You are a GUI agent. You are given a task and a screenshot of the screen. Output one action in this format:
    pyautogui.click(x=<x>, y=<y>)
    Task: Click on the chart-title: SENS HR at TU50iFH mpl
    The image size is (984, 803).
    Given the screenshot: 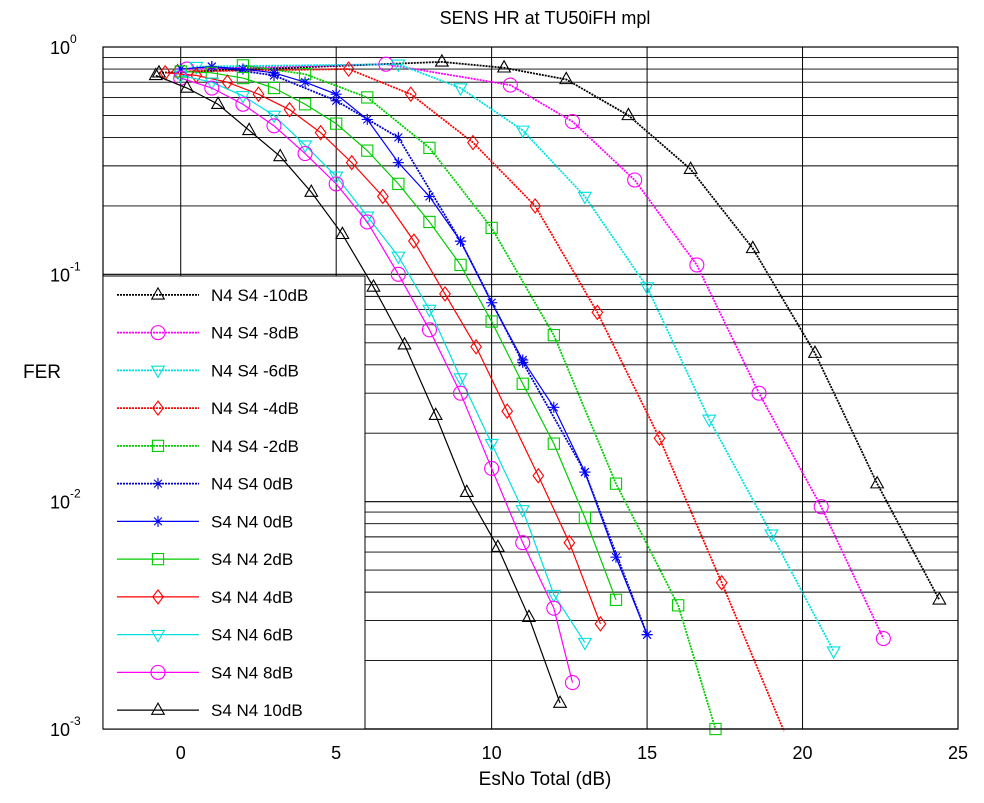 What is the action you would take?
    pyautogui.click(x=545, y=18)
    